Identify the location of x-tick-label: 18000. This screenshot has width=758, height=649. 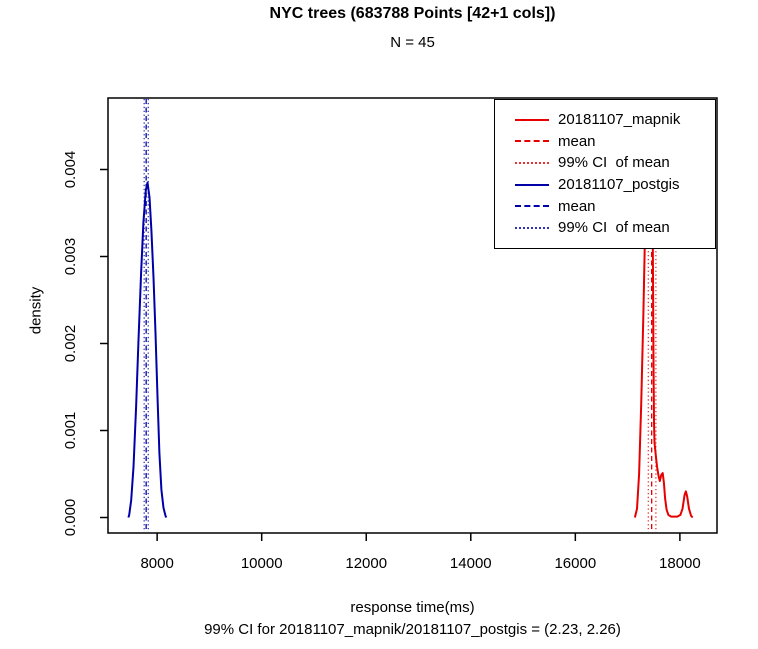
(680, 563).